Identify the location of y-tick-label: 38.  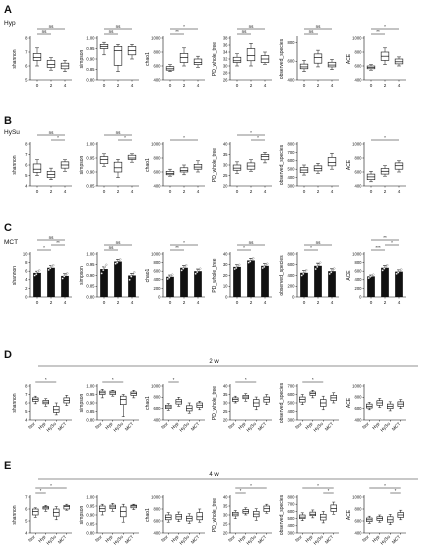
(225, 37).